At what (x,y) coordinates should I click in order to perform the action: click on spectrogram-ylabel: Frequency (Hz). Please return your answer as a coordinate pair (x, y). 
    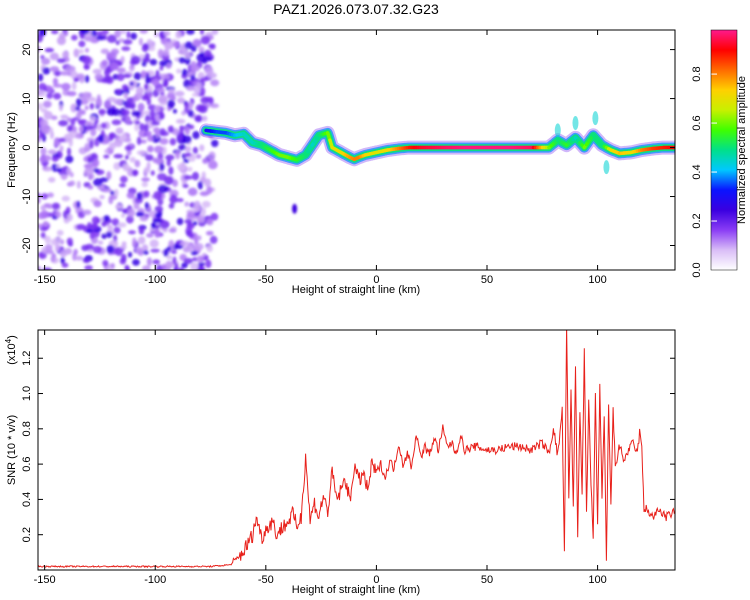
    Looking at the image, I should click on (12, 150).